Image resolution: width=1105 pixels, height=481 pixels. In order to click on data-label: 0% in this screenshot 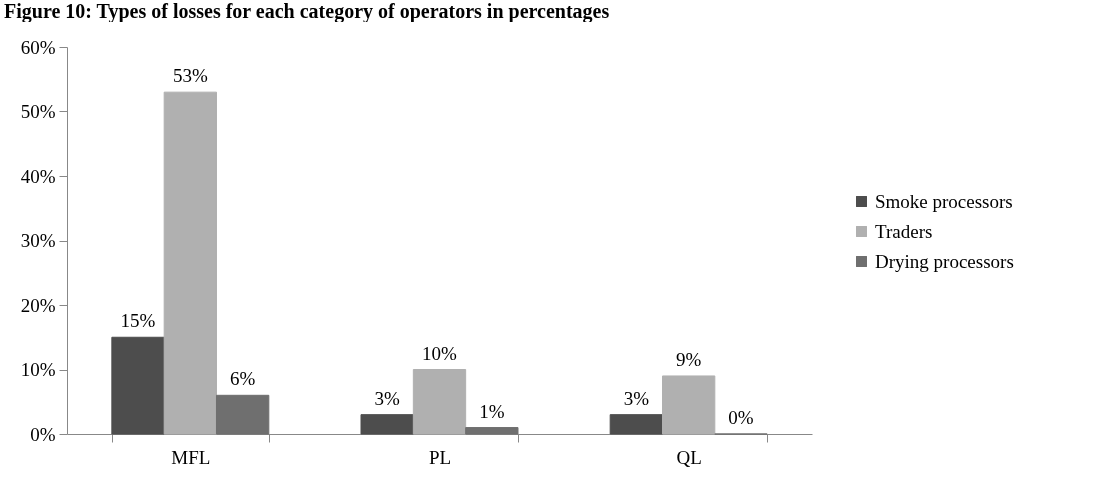, I will do `click(741, 417)`.